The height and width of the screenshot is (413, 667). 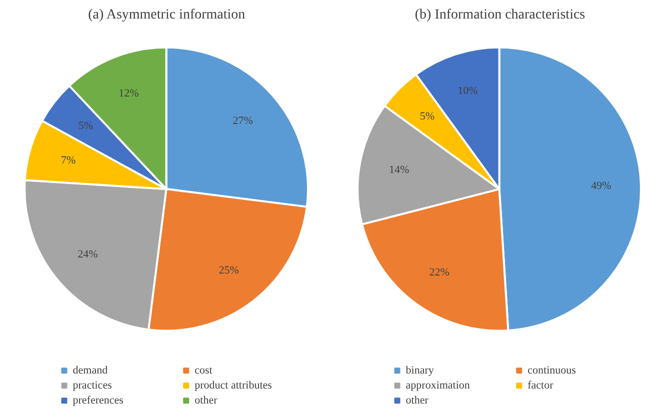 I want to click on data-label: 49%, so click(x=601, y=186).